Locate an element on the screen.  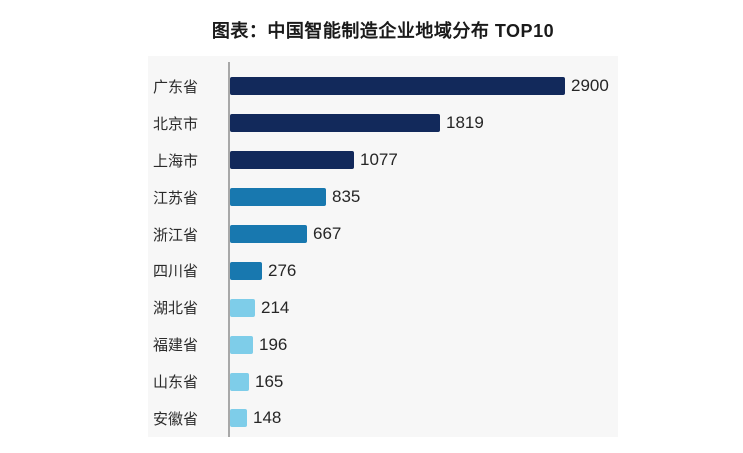
value-label: 835 is located at coordinates (346, 197).